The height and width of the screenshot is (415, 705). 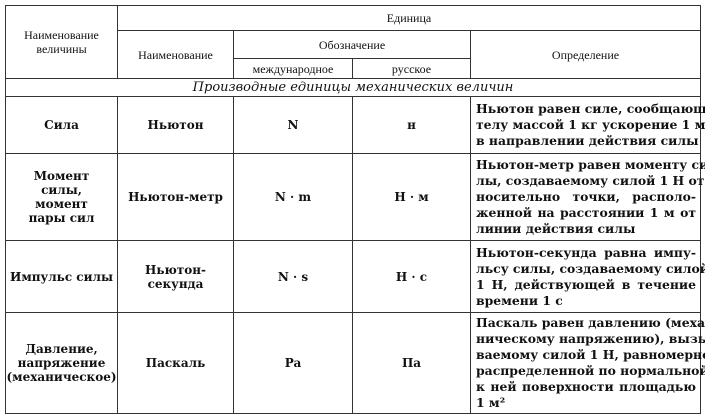 What do you see at coordinates (590, 180) in the screenshot?
I see `definition-line: лы, создаваемому силой 1 Н от-` at bounding box center [590, 180].